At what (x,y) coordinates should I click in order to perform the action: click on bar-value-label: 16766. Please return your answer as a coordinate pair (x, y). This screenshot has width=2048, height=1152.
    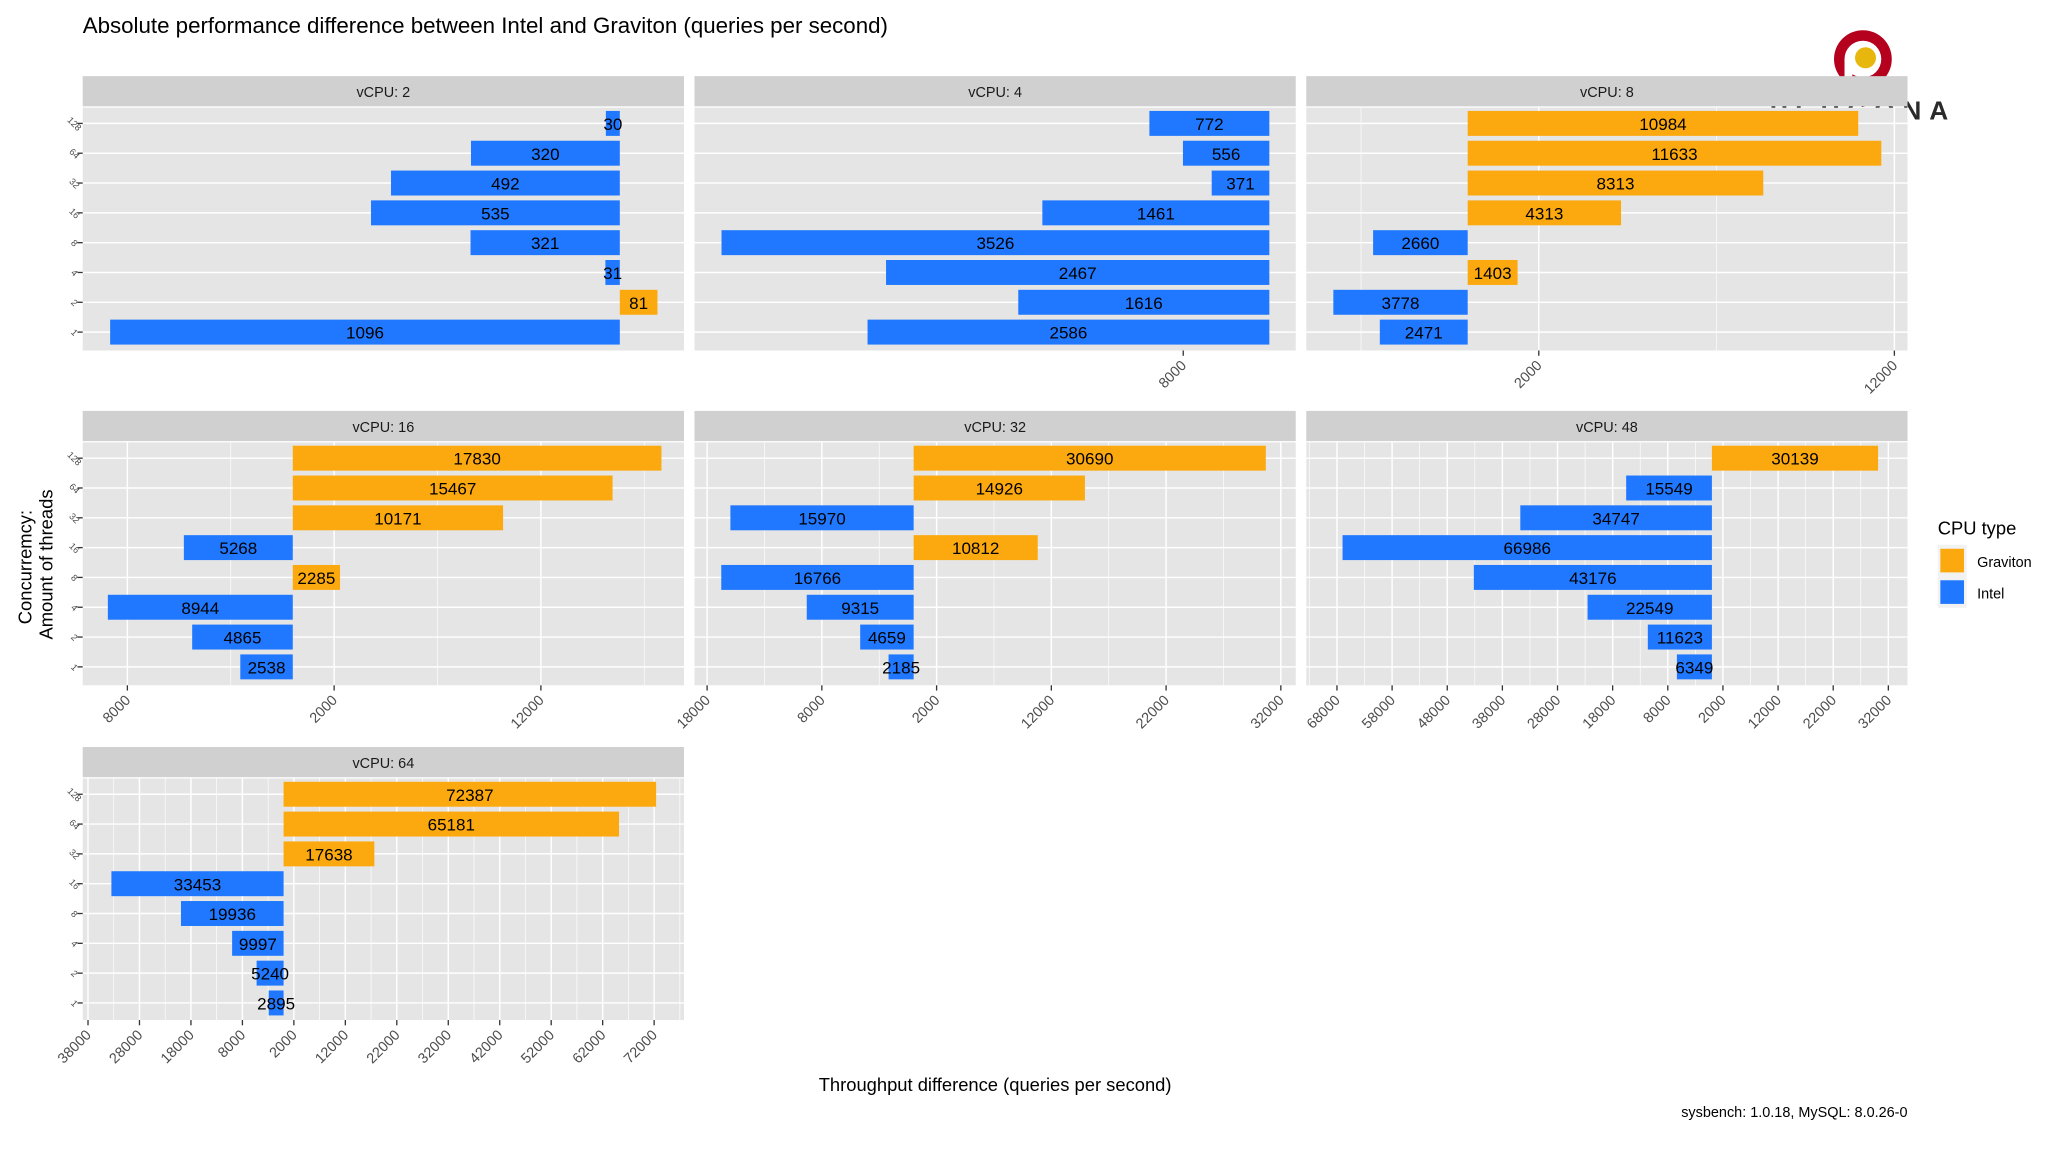
    Looking at the image, I should click on (817, 578).